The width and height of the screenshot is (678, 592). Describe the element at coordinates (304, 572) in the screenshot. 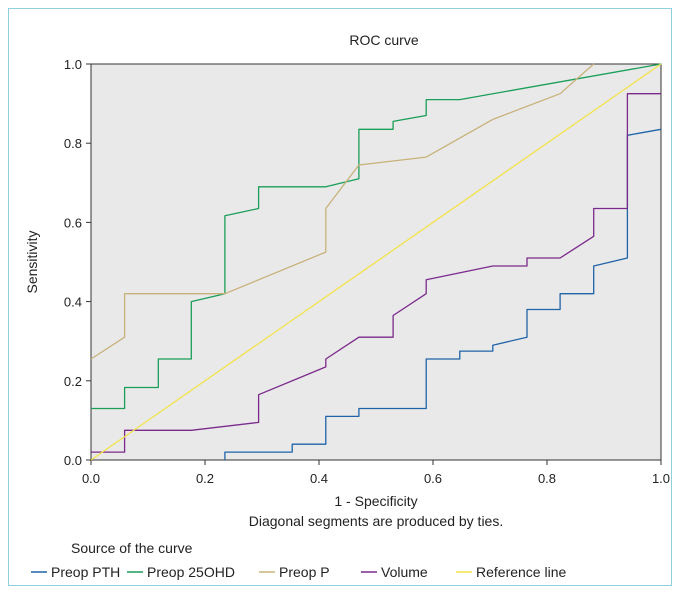

I see `legend-label-preop-p: Preop P` at that location.